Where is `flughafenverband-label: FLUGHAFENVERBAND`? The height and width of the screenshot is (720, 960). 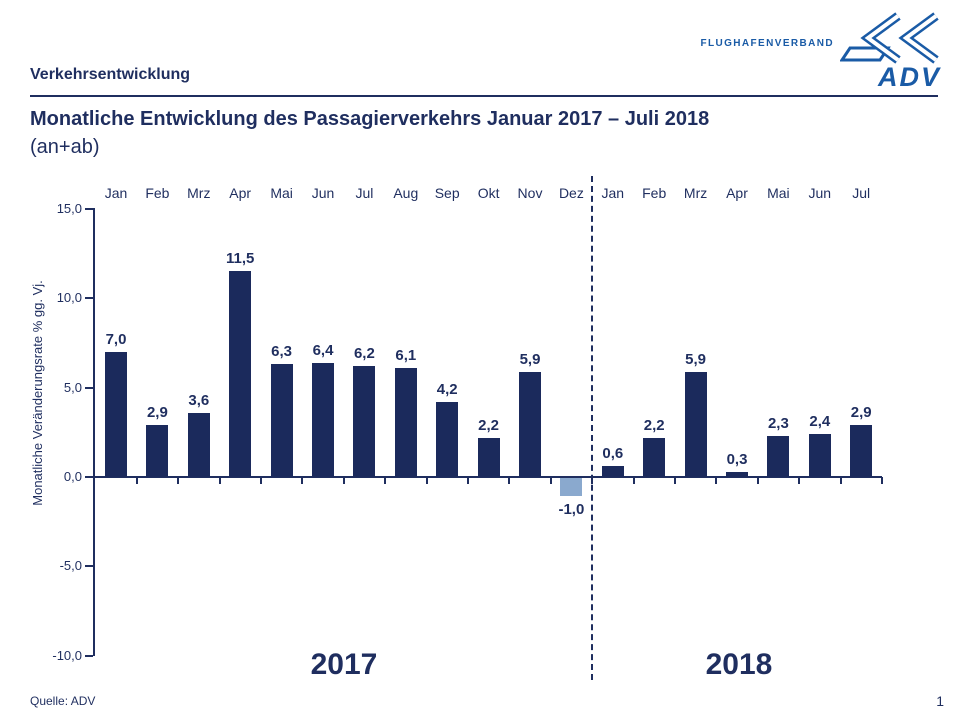
flughafenverband-label: FLUGHAFENVERBAND is located at coordinates (767, 43).